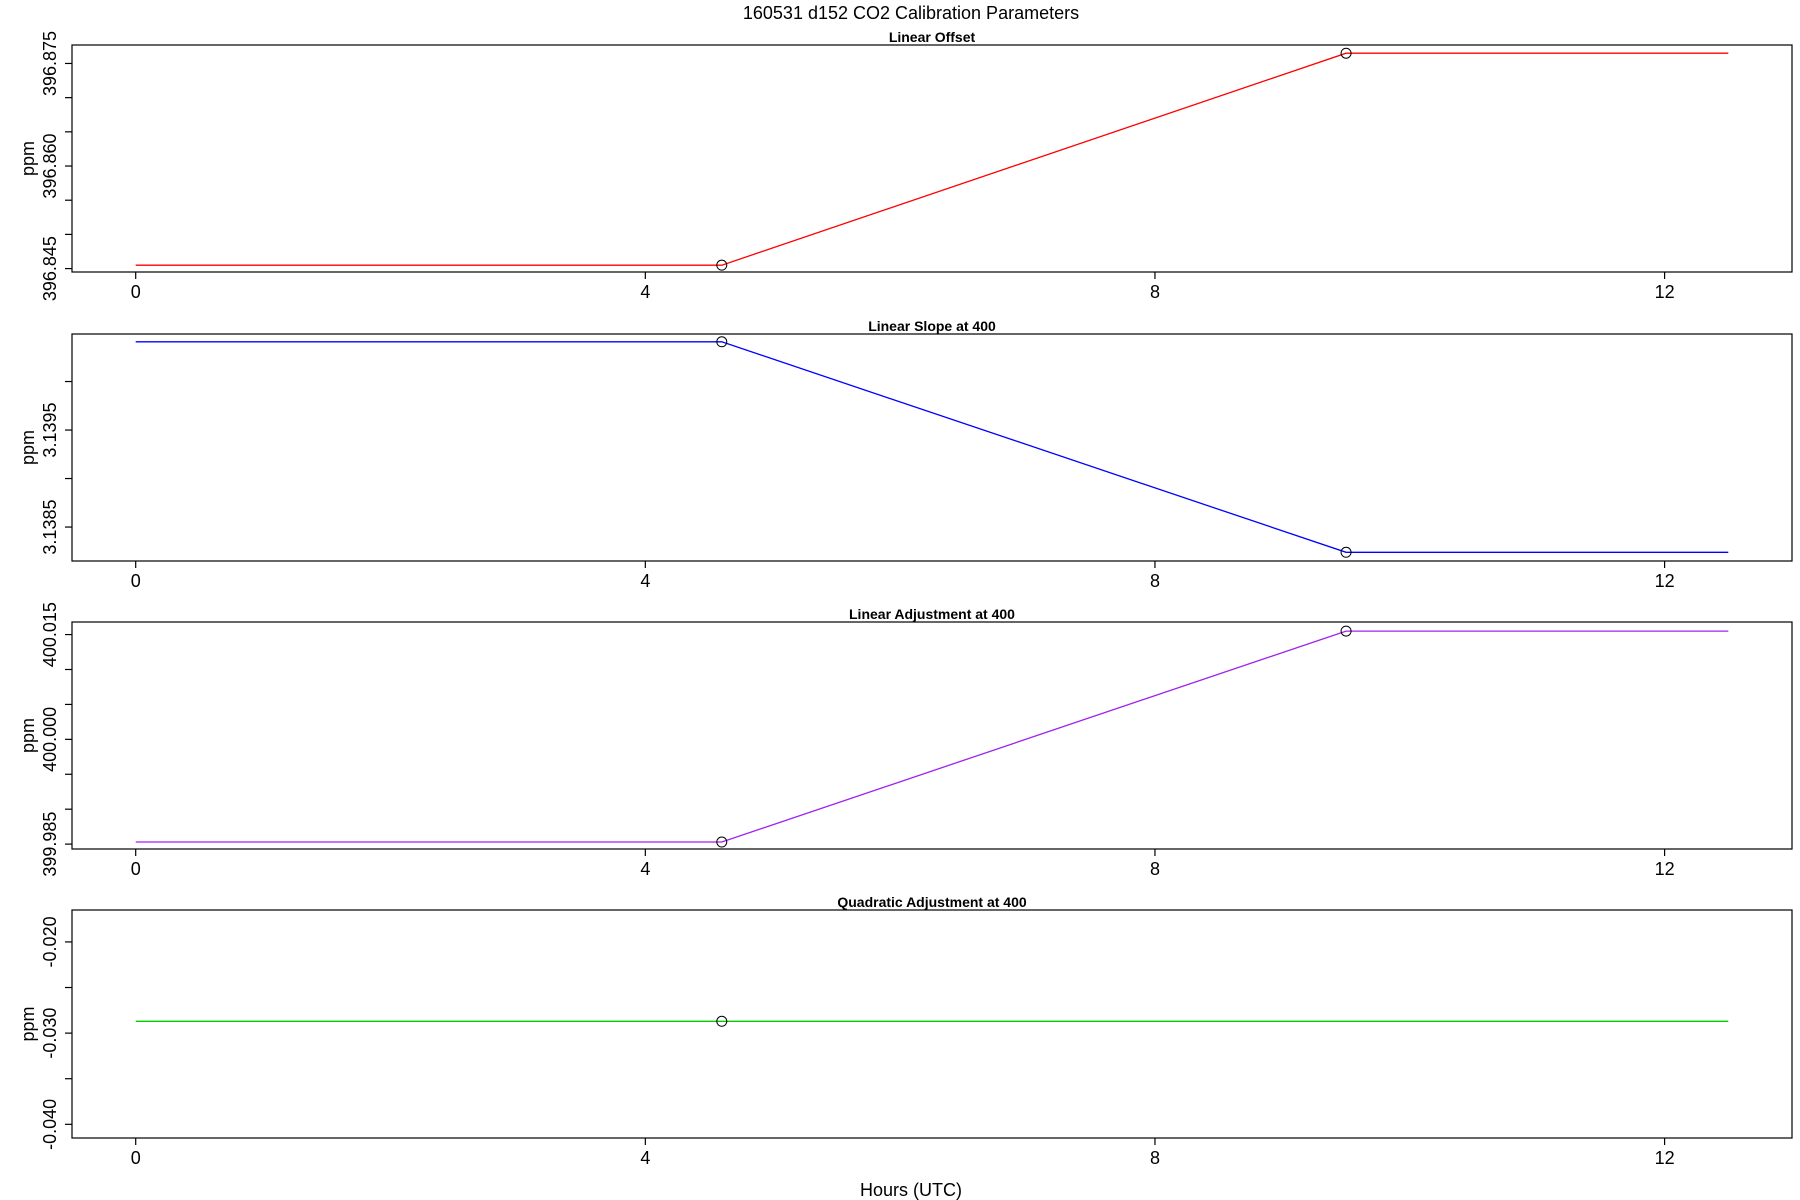 Image resolution: width=1800 pixels, height=1200 pixels. Describe the element at coordinates (50, 430) in the screenshot. I see `y-tick-label: 3.1395` at that location.